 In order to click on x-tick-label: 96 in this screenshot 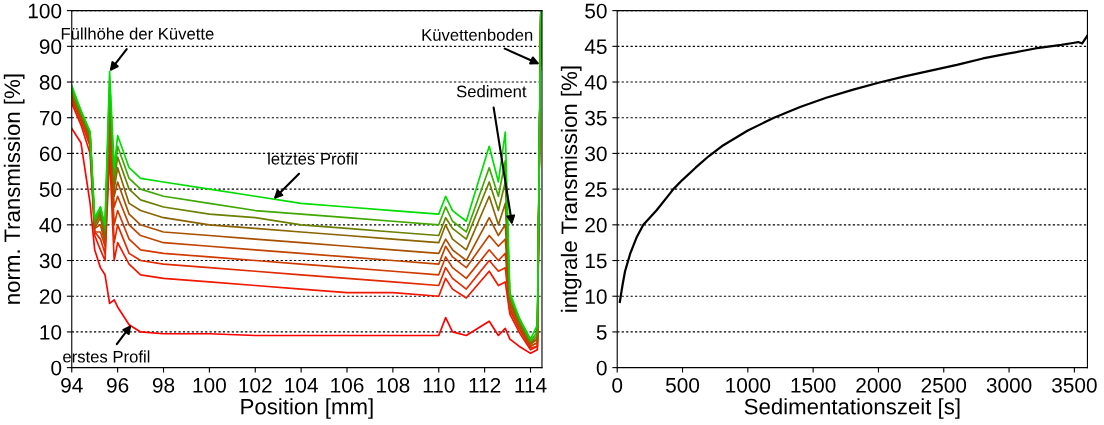, I will do `click(118, 385)`.